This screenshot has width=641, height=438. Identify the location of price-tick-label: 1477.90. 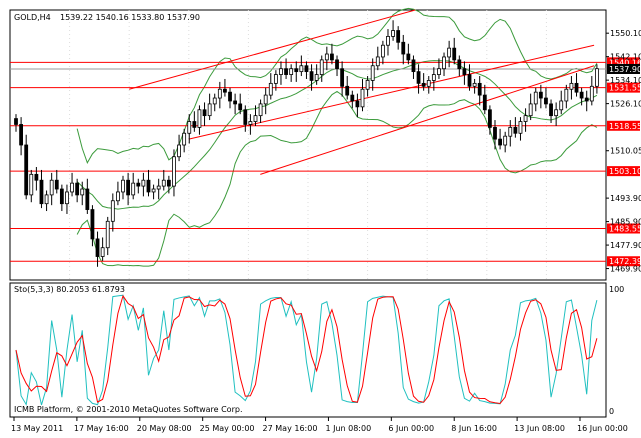
(625, 245).